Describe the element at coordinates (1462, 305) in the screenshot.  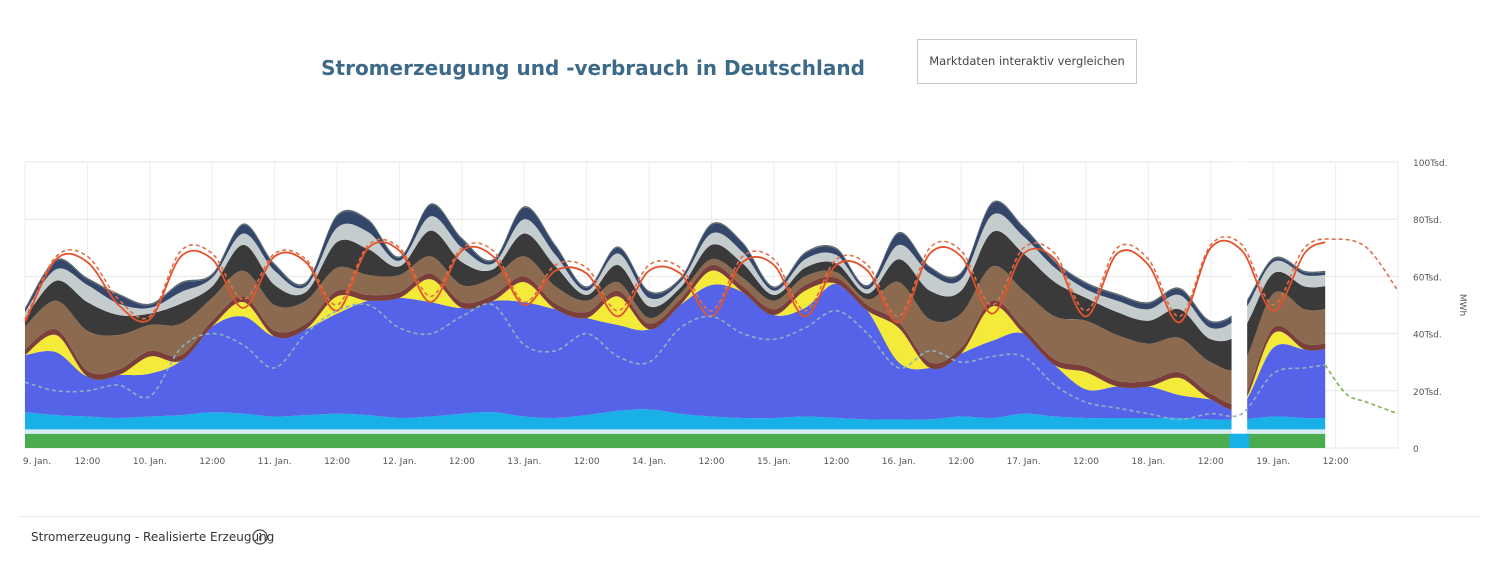
I see `y-axis-label: MWh` at that location.